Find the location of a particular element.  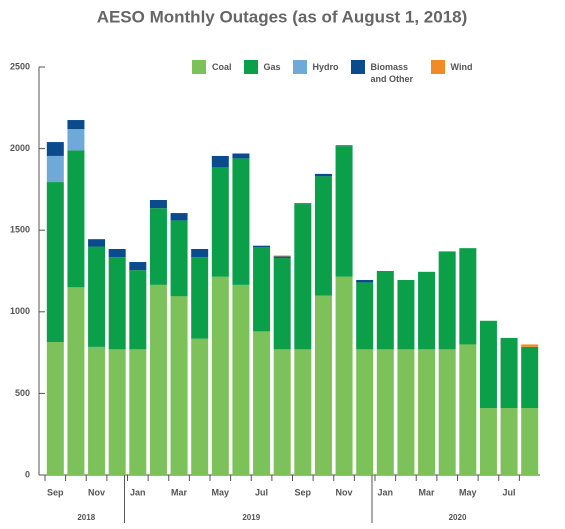

legend-item: Biomass and Other is located at coordinates (384, 72).